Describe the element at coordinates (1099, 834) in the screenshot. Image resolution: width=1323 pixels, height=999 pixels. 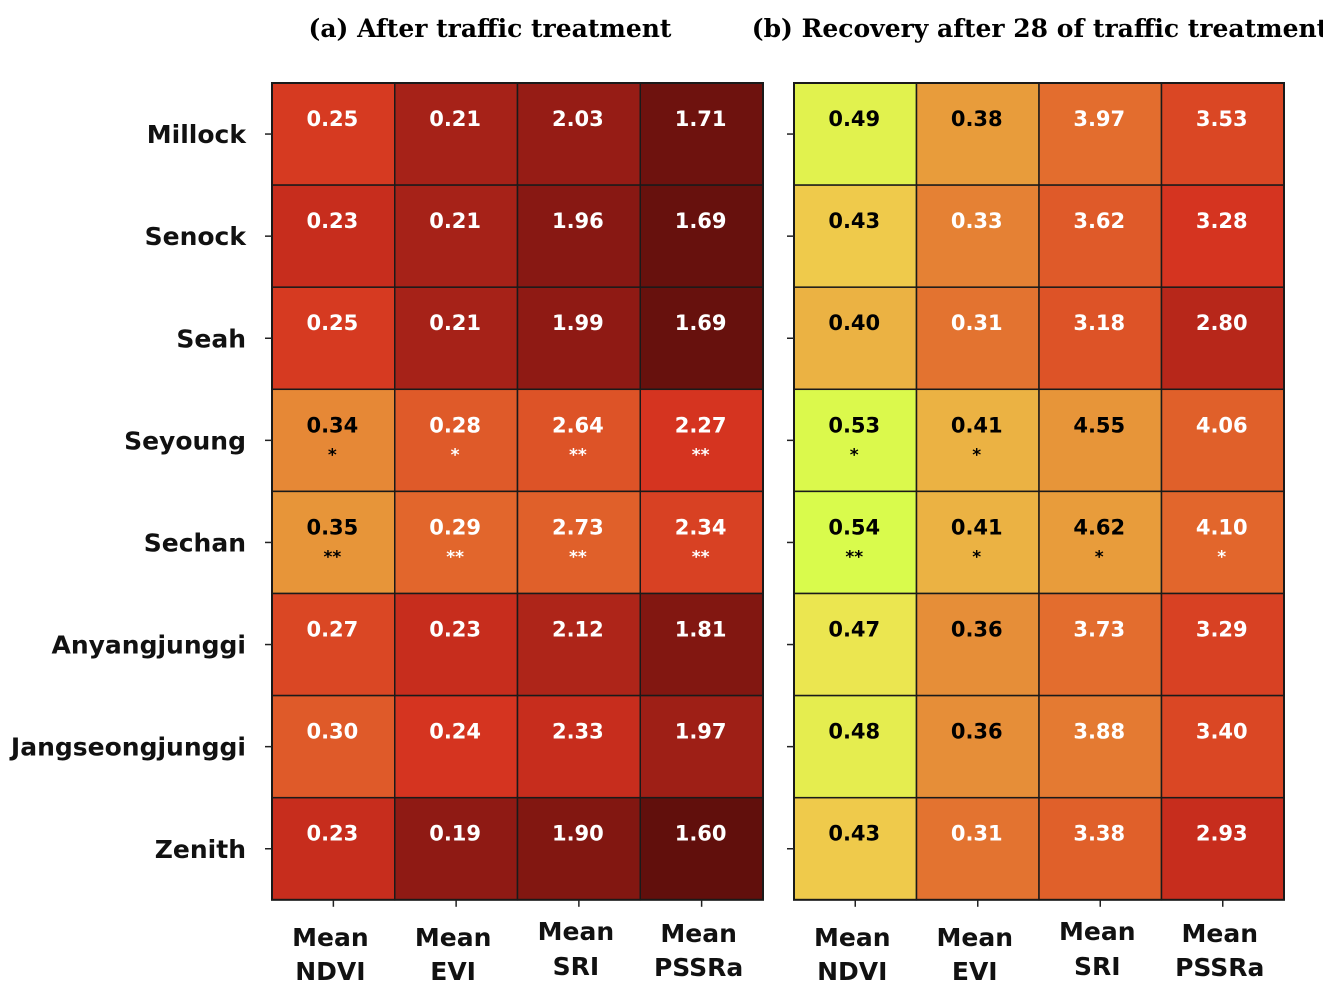
I see `cell-value-label: 3.38` at that location.